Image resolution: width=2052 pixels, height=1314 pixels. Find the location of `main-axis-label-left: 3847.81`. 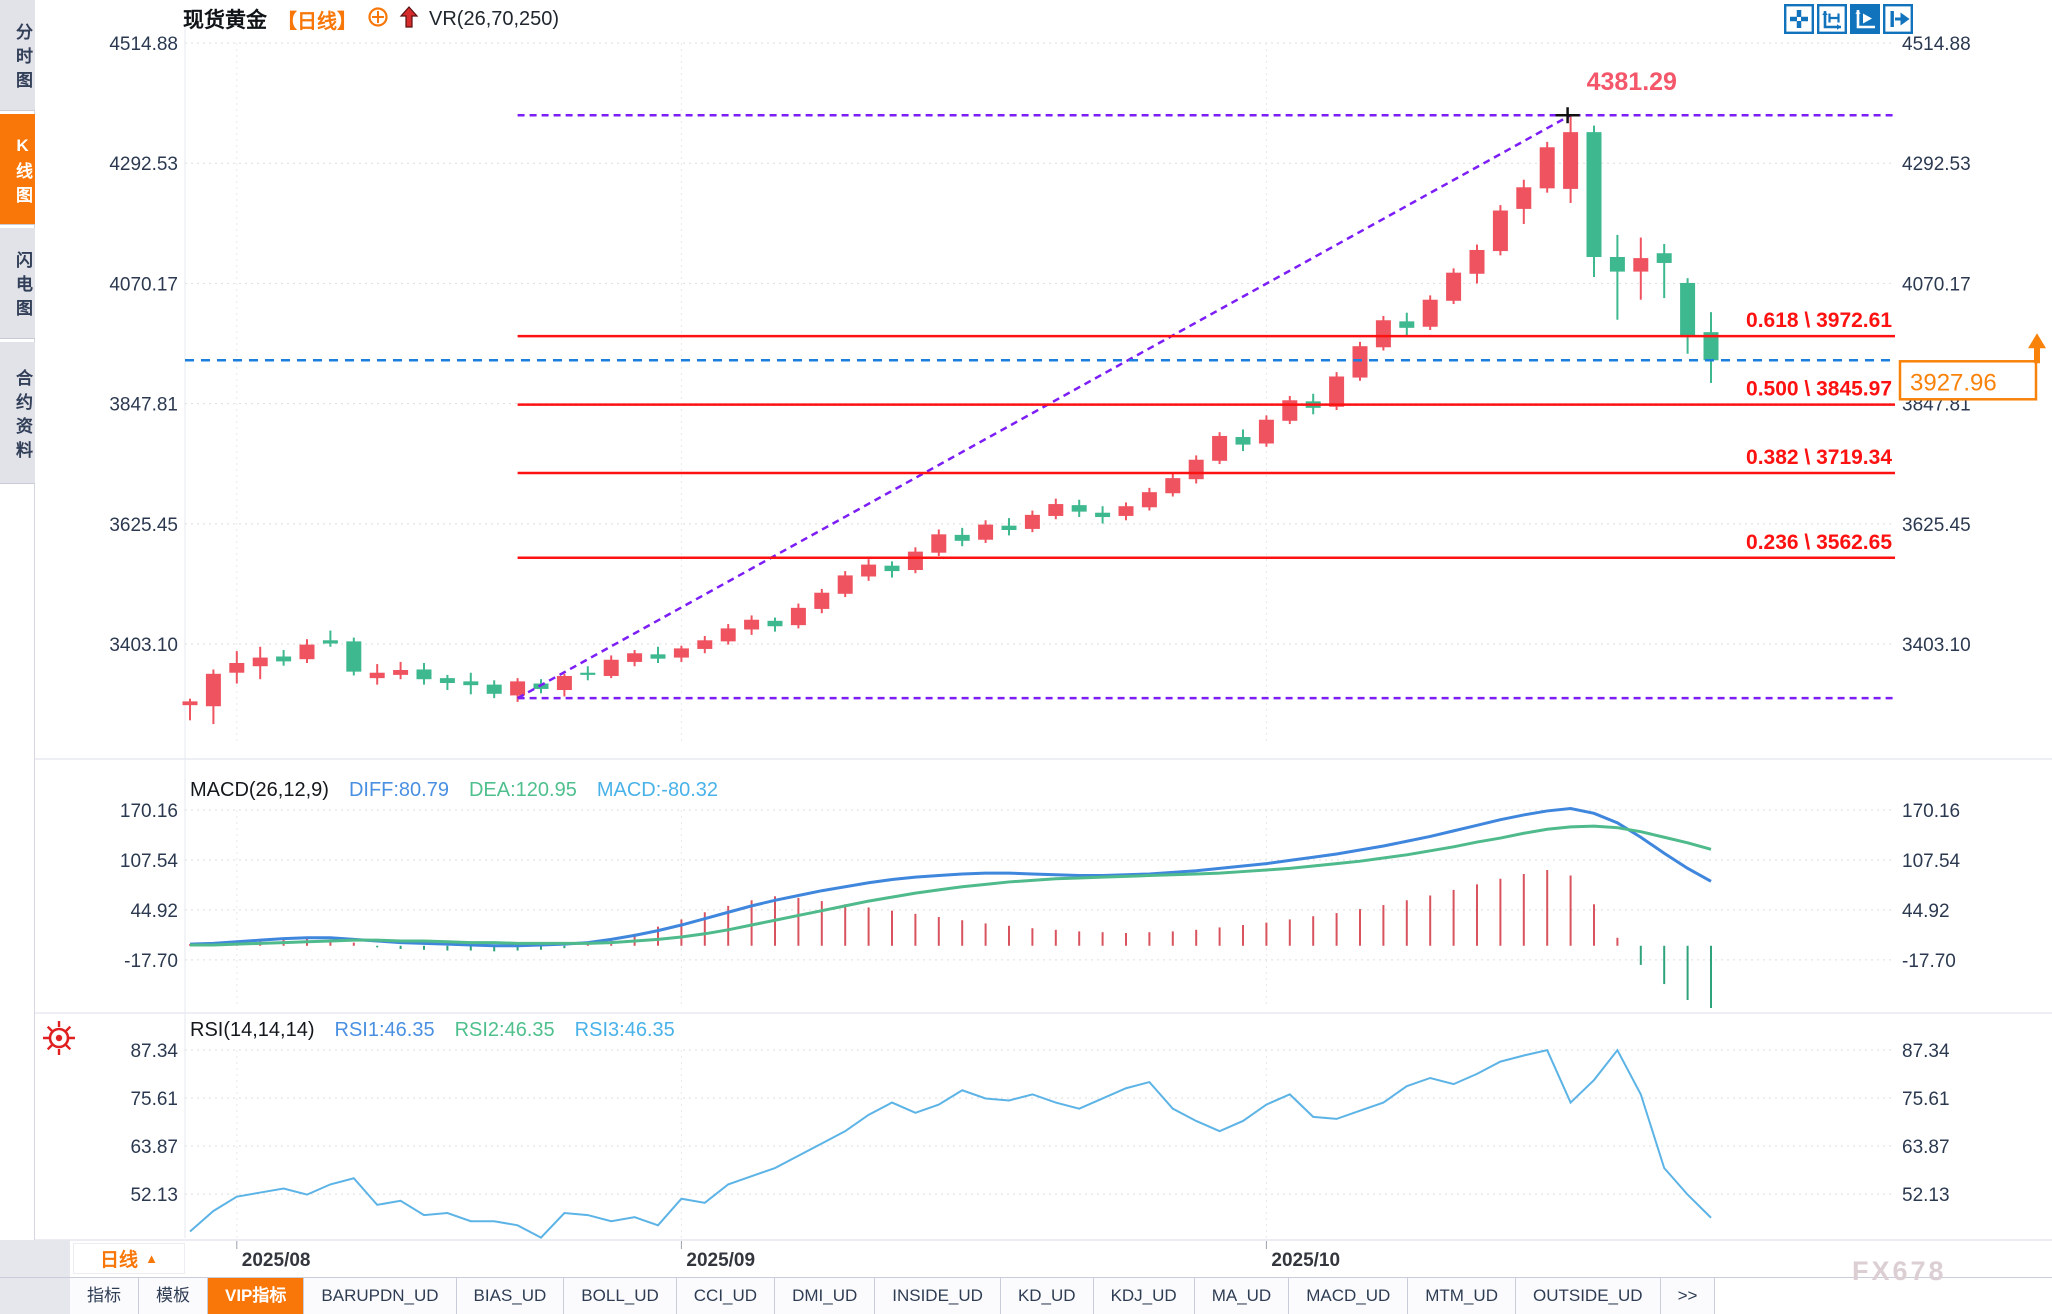

main-axis-label-left: 3847.81 is located at coordinates (143, 405).